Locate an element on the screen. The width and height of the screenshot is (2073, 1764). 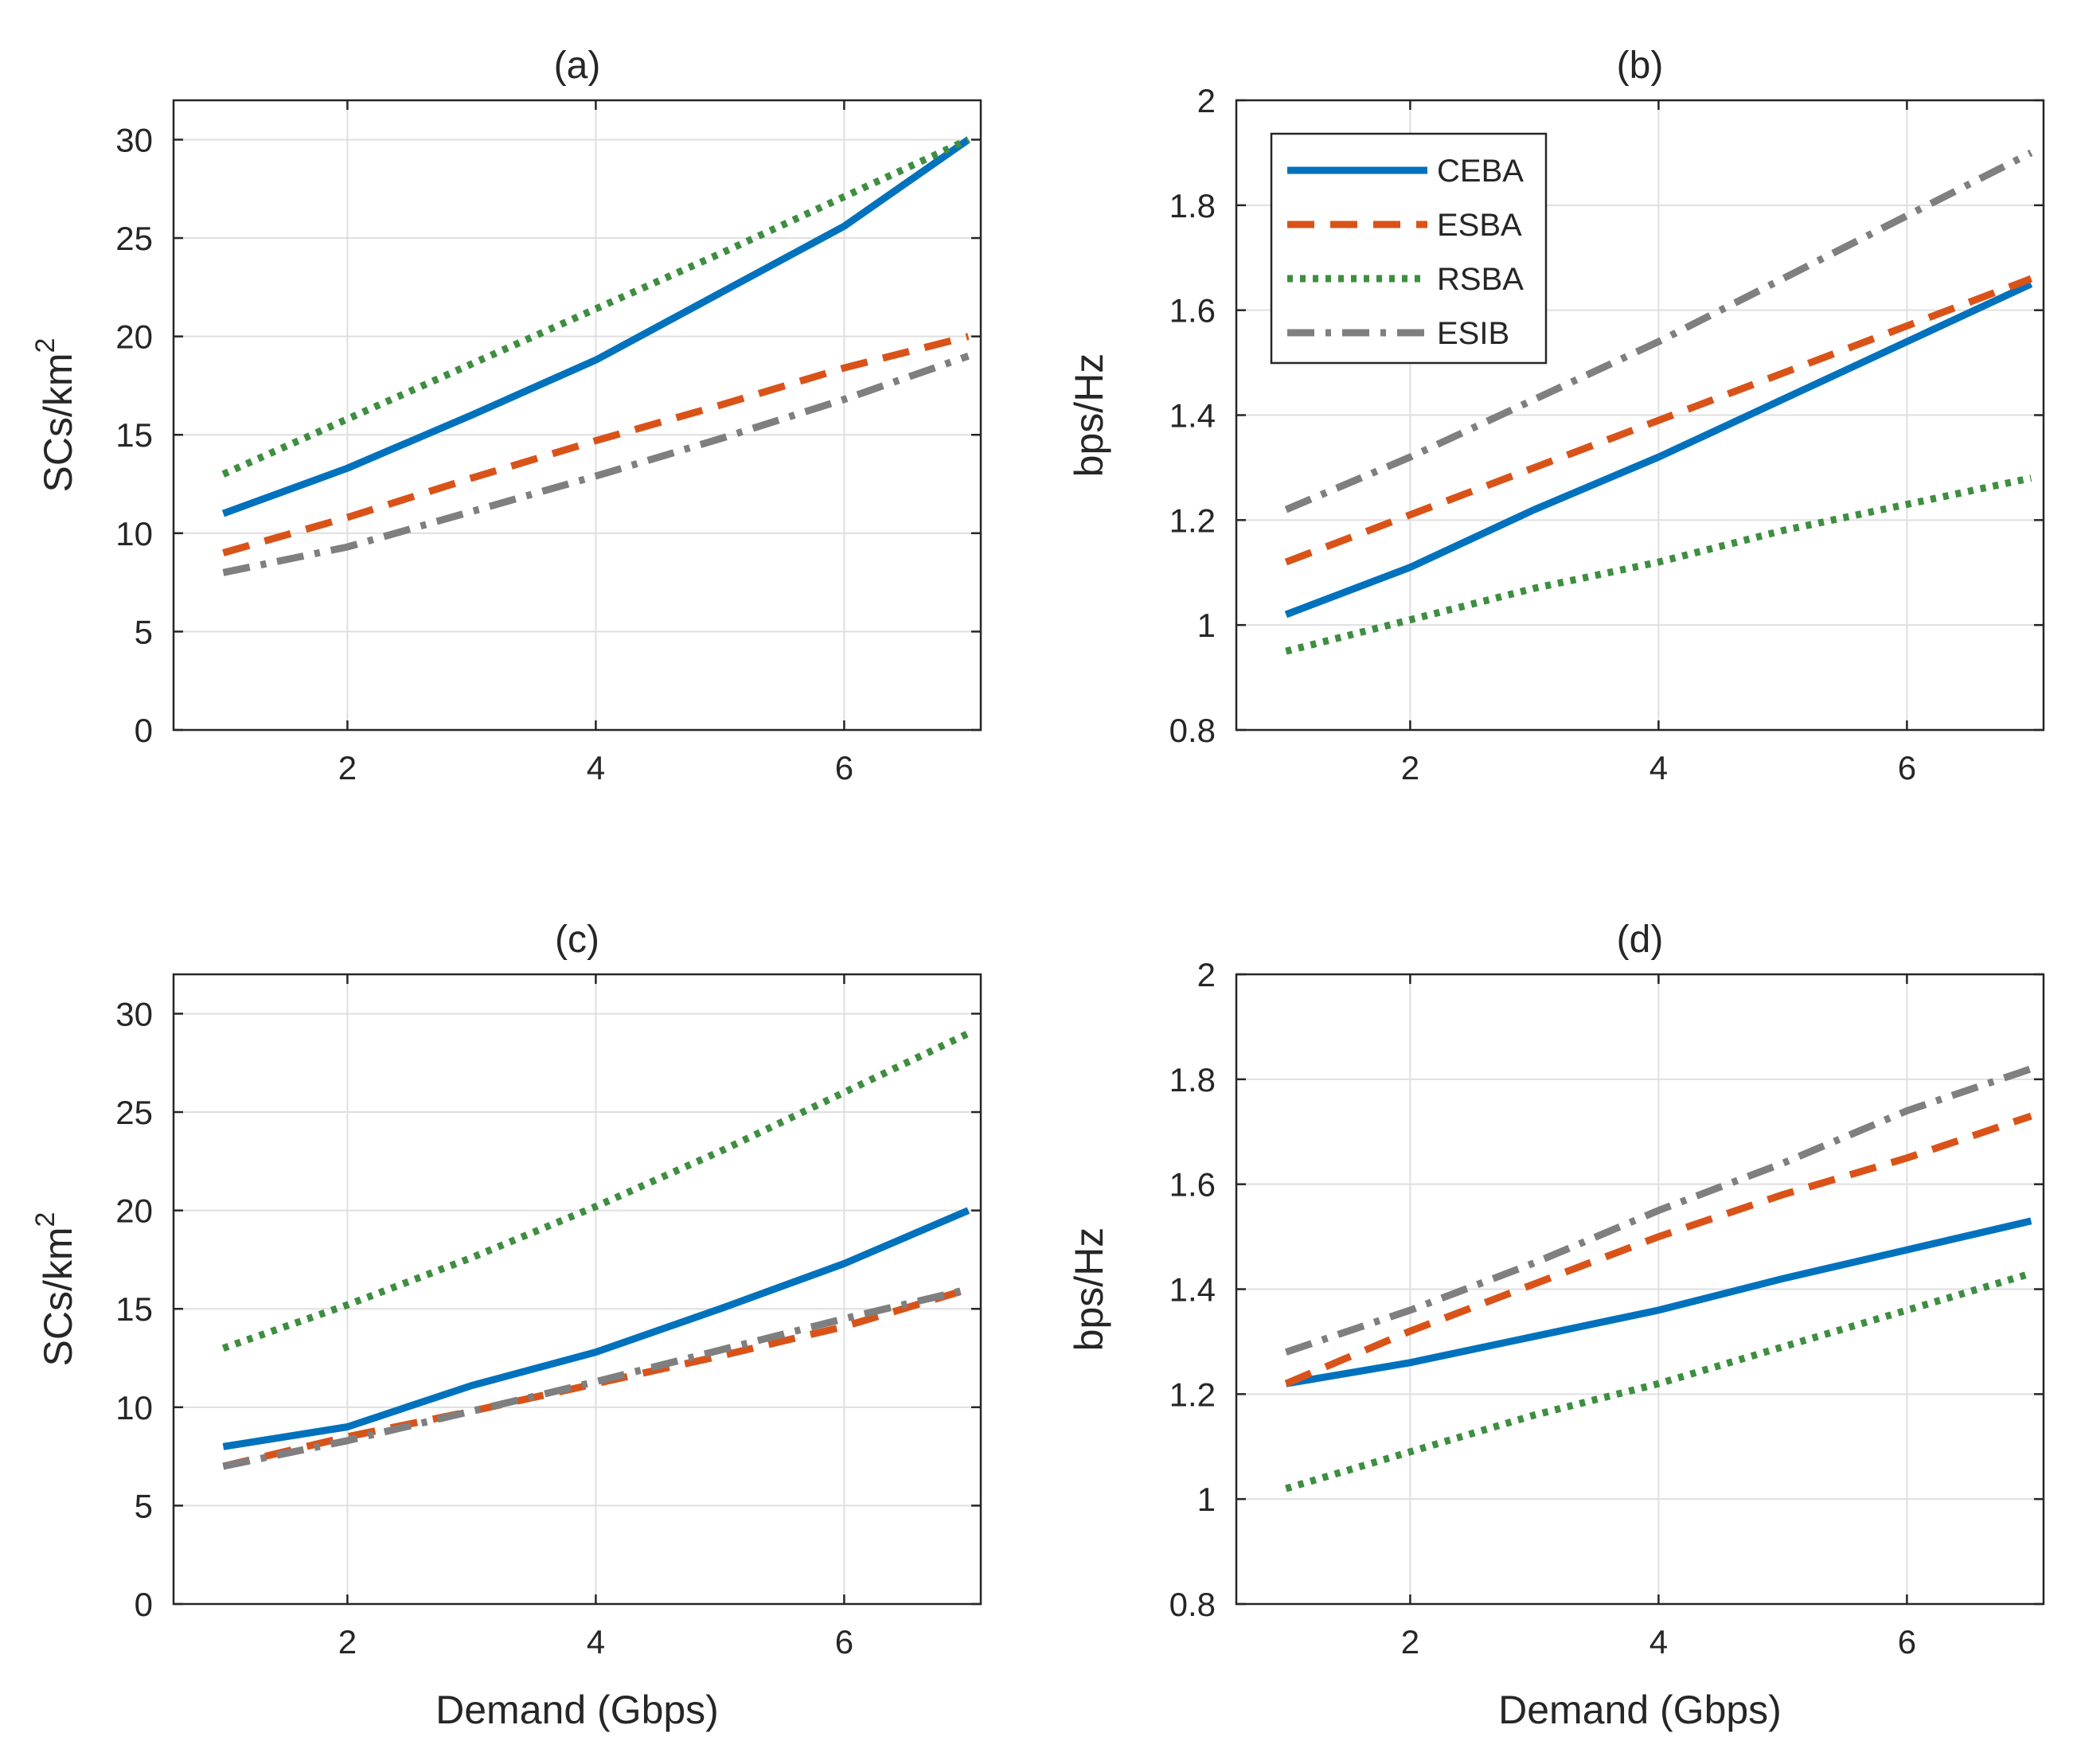
legend-label-rsba: RSBA is located at coordinates (1480, 279).